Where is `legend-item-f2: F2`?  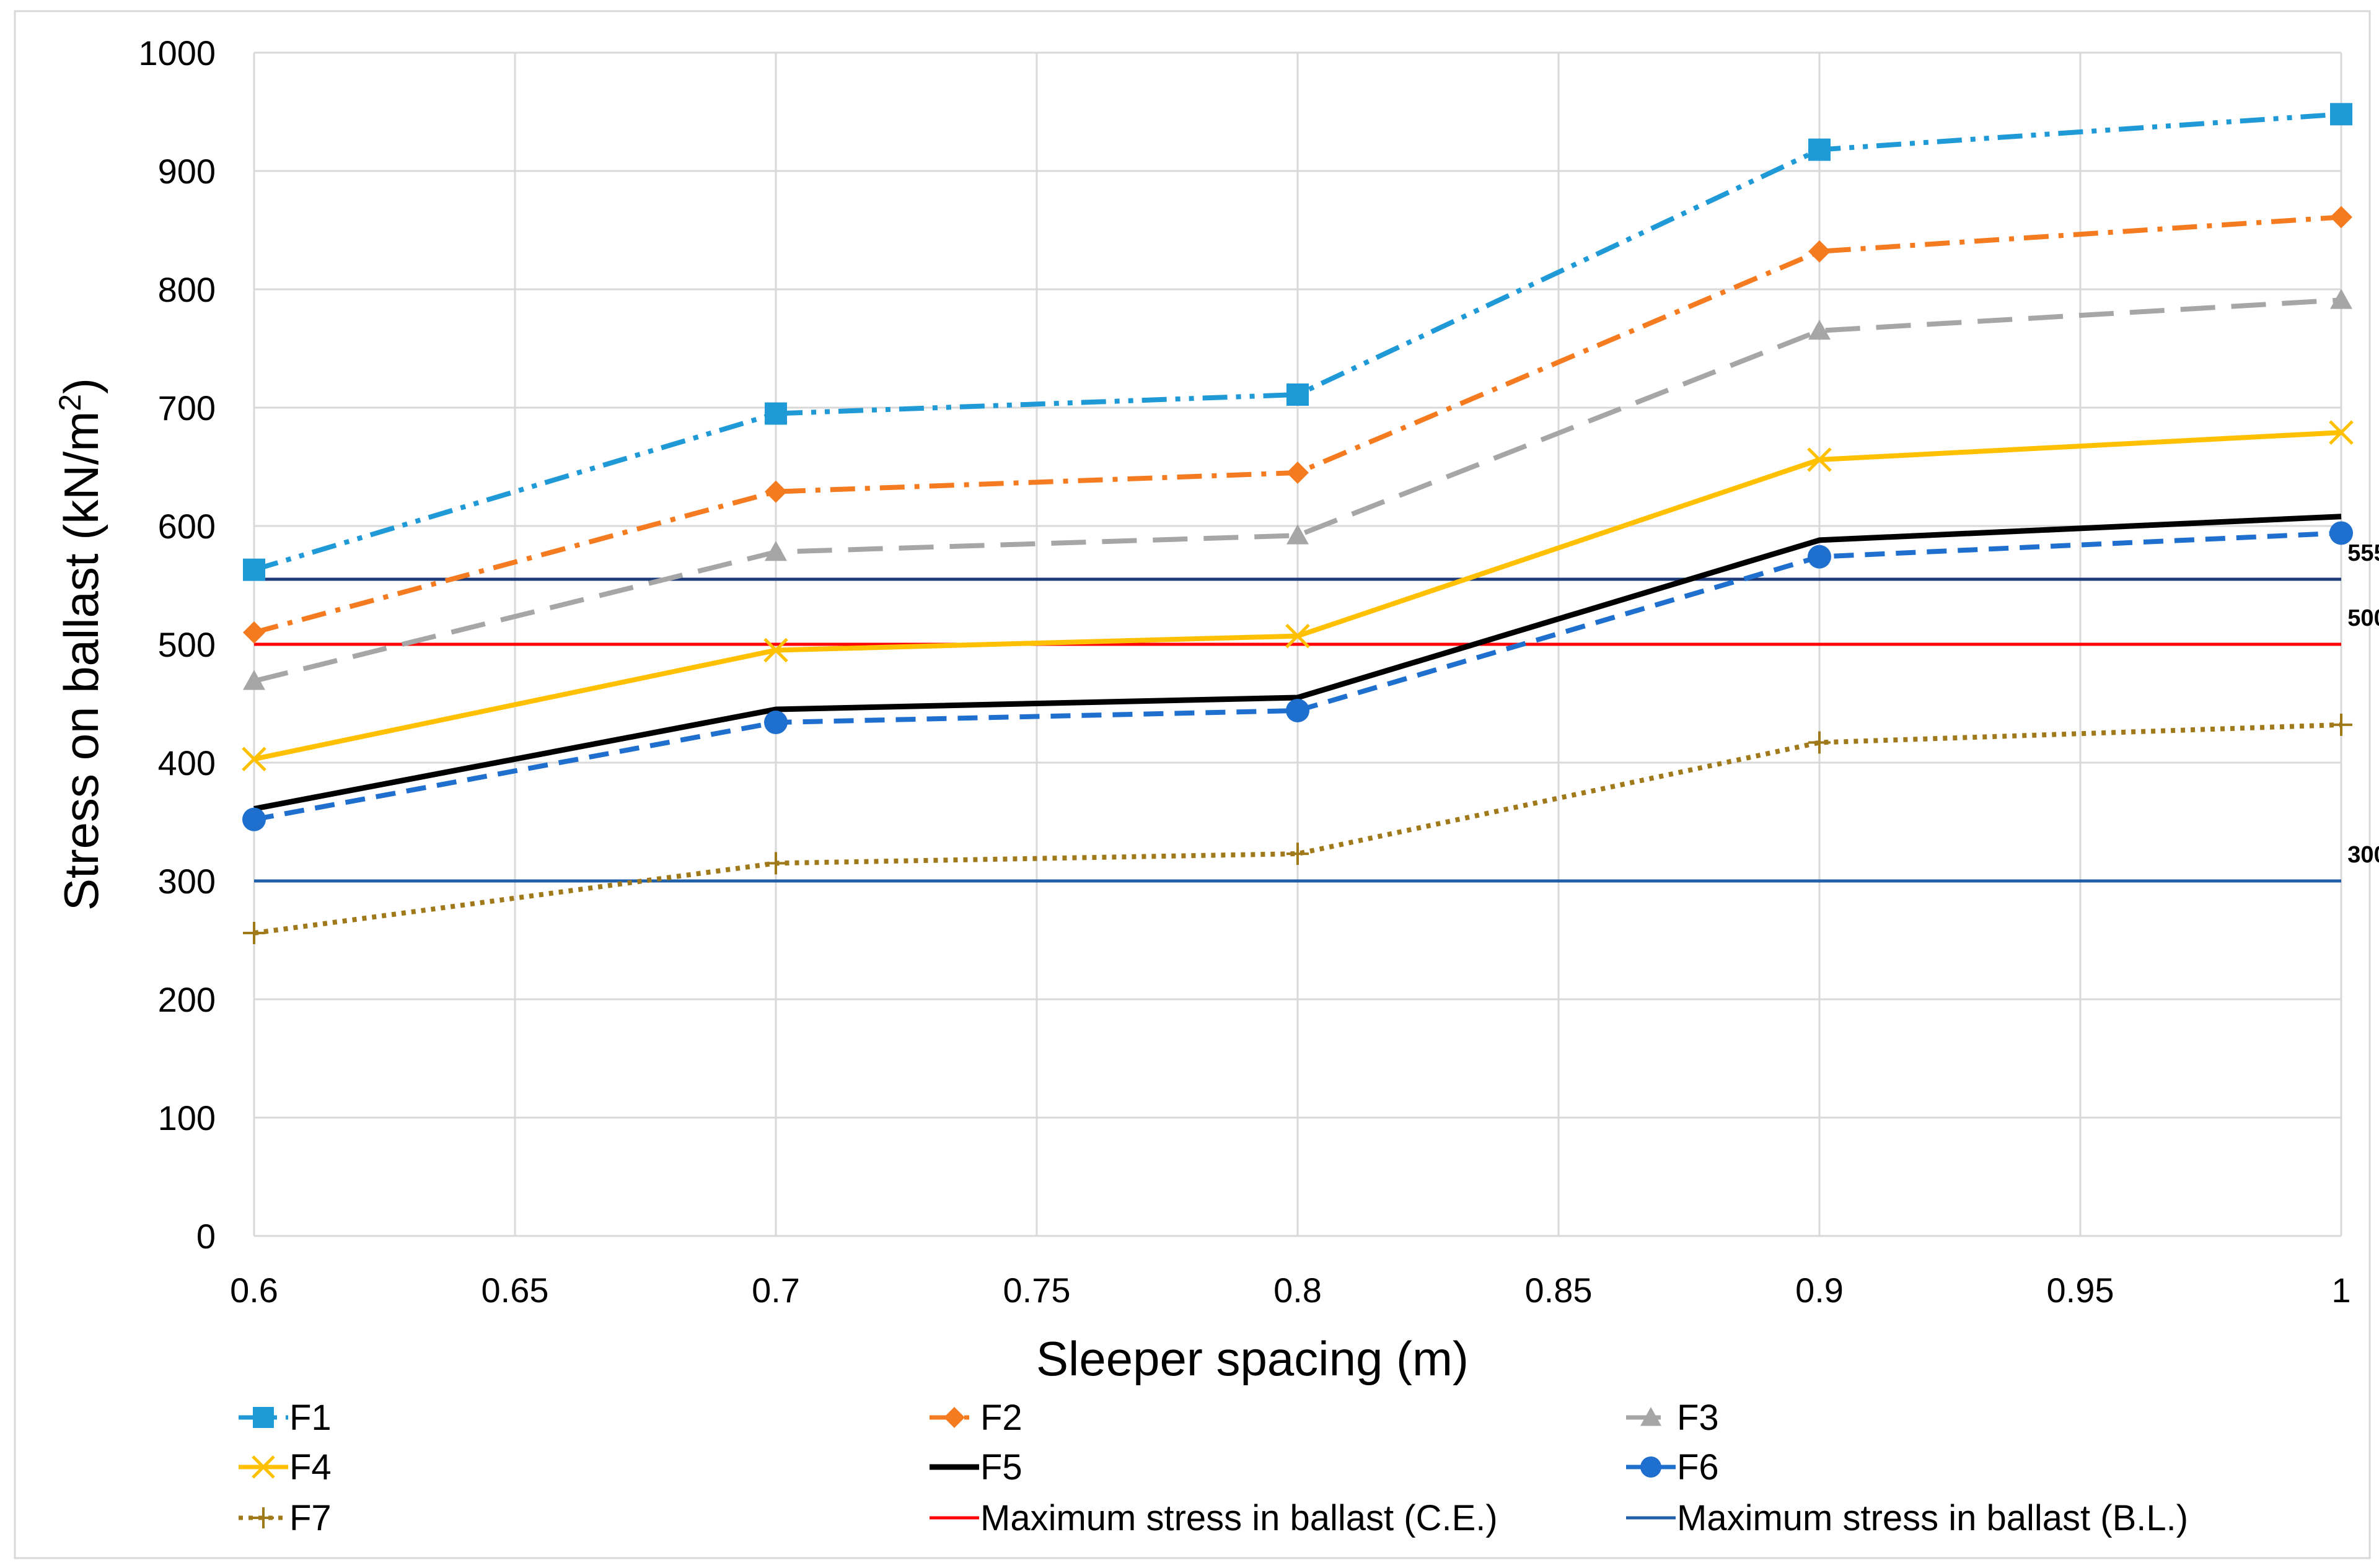
legend-item-f2: F2 is located at coordinates (976, 1418).